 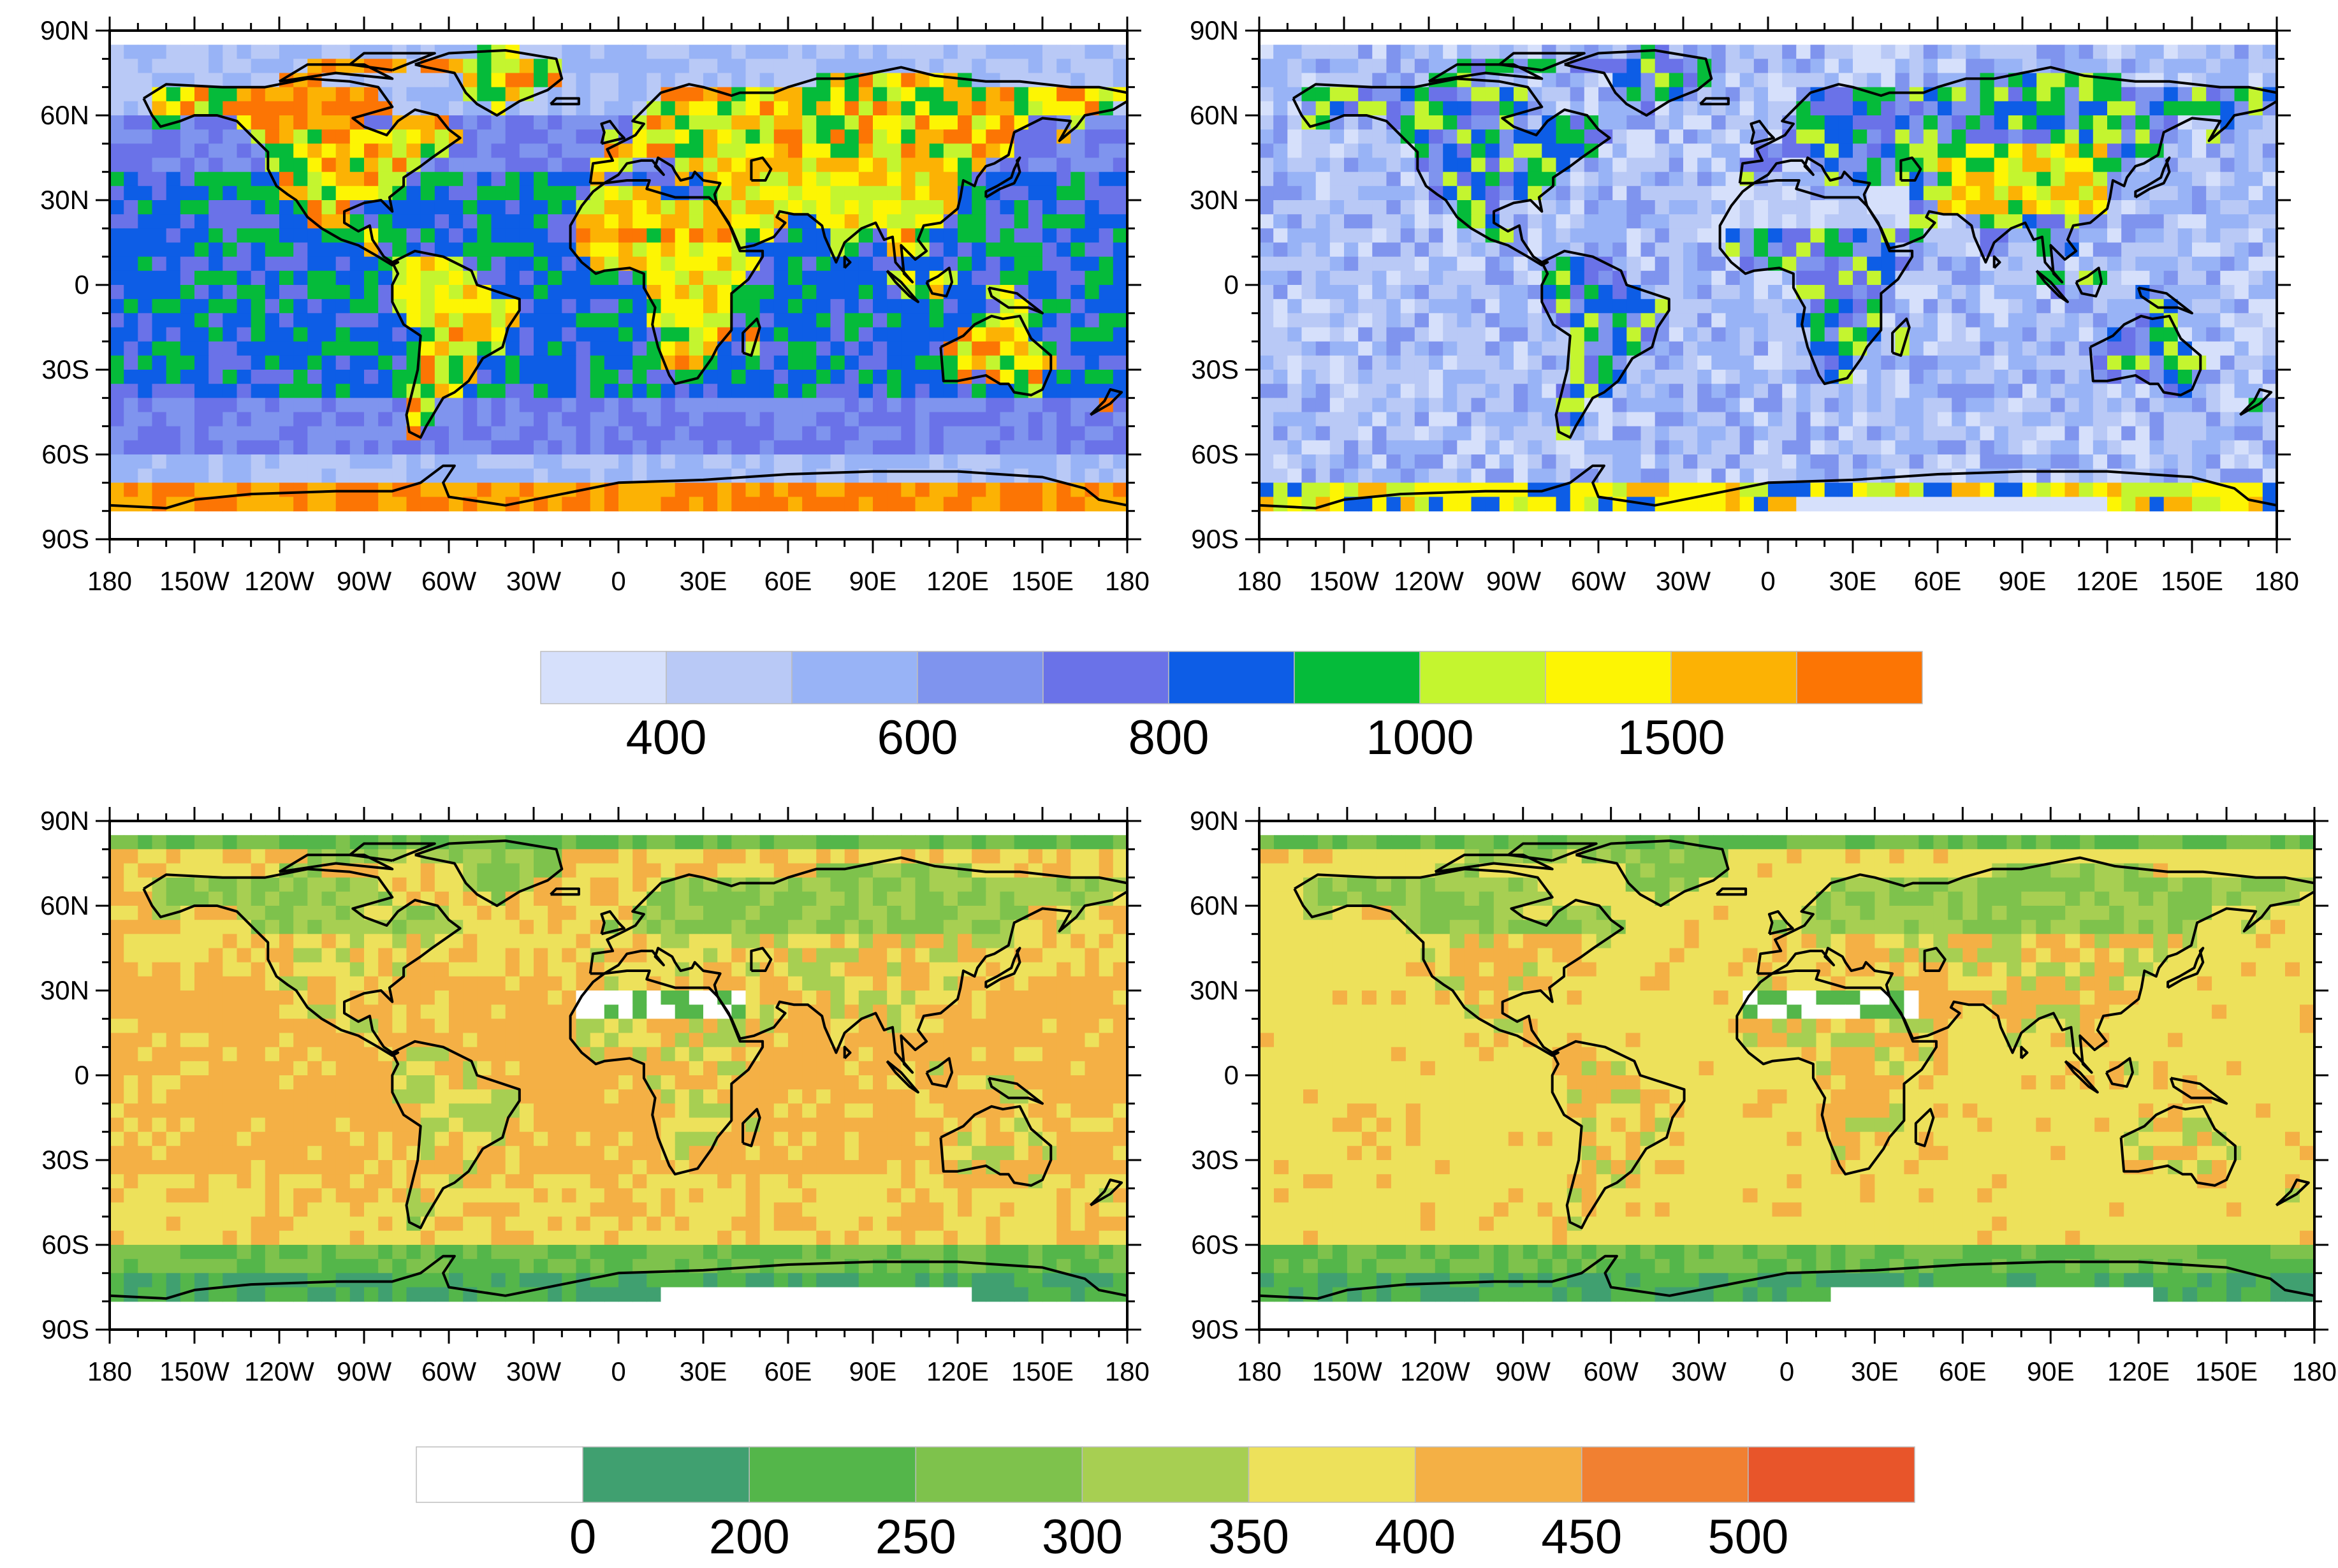 I want to click on lon-tick-label: 120E, so click(x=957, y=581).